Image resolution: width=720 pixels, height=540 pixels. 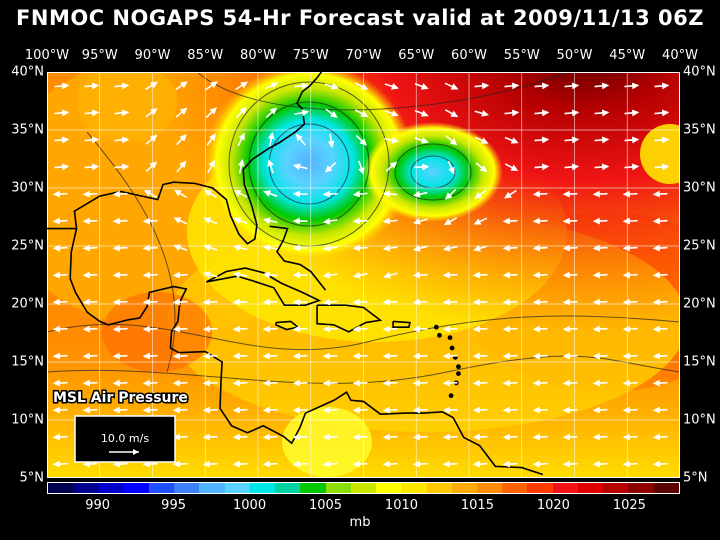 I want to click on longitude-label: 65°W, so click(x=416, y=55).